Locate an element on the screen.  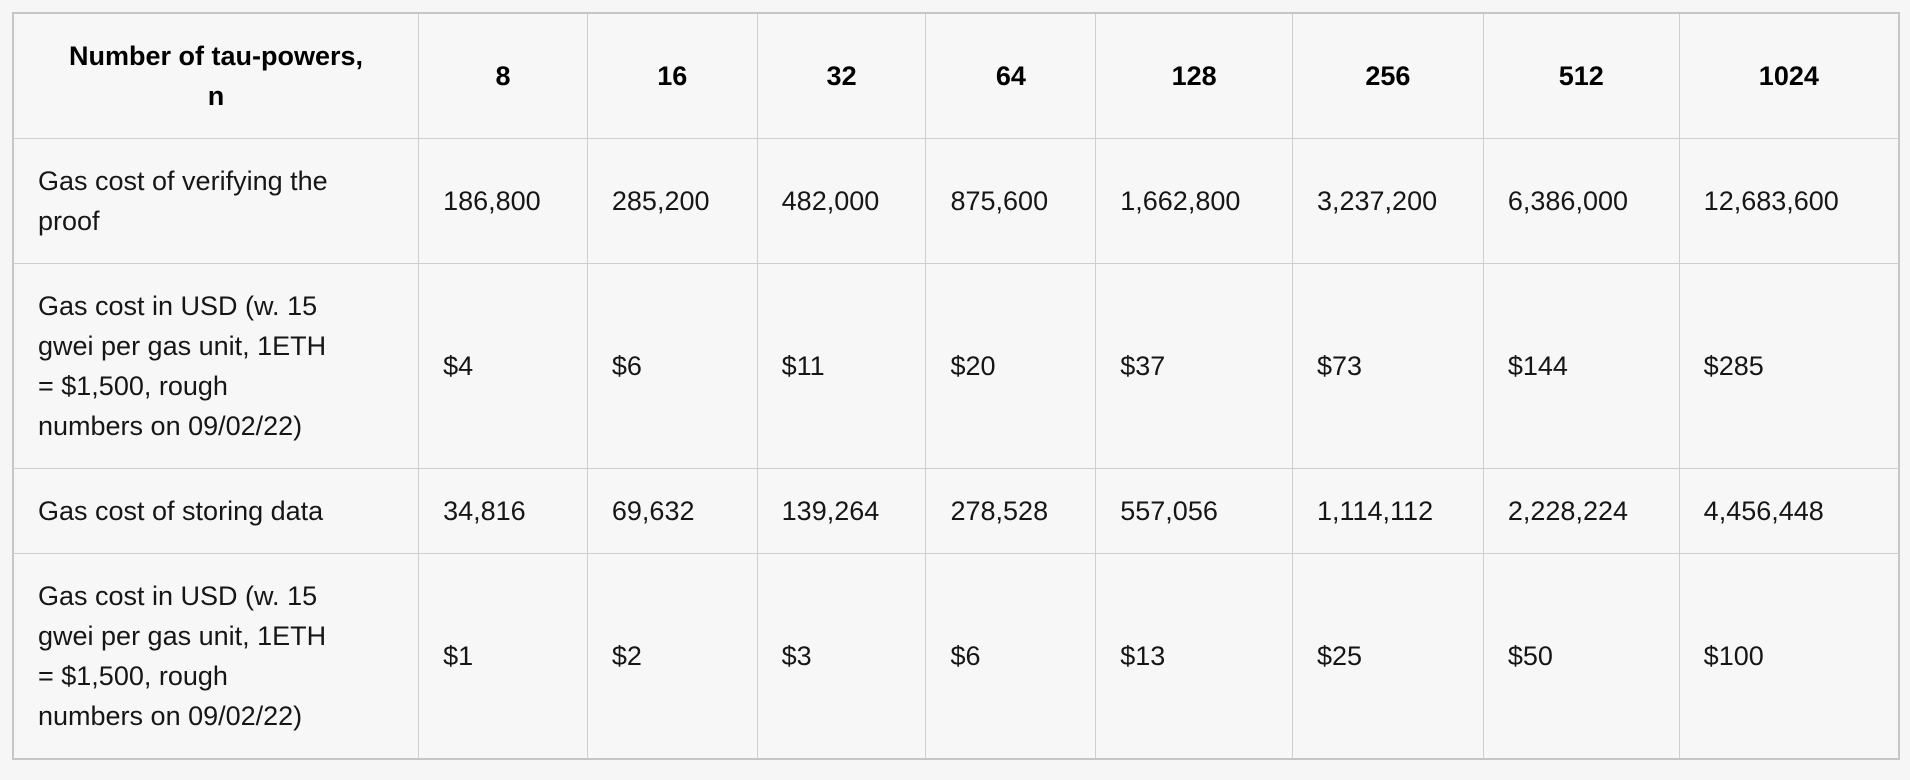
value-cell: 875,600 is located at coordinates (1011, 201).